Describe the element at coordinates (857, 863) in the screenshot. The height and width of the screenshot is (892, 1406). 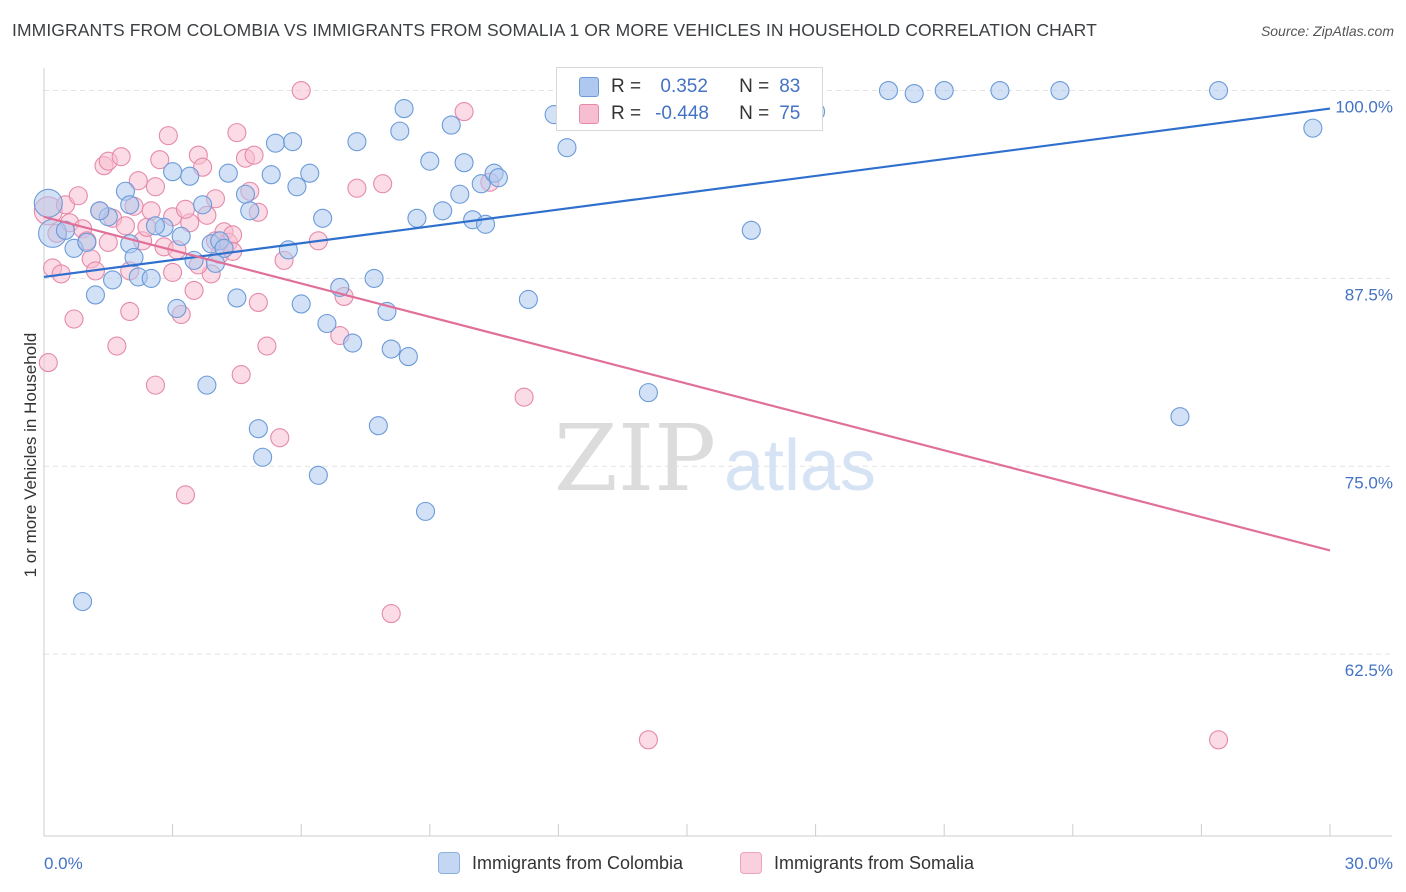
I see `series-legend-somalia: Immigrants from Somalia` at that location.